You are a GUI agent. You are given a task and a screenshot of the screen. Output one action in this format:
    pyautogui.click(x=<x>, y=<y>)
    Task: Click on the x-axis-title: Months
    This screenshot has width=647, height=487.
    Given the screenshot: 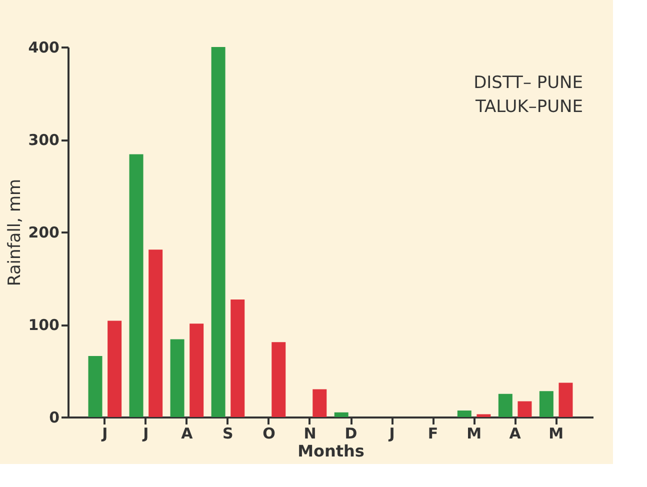 What is the action you would take?
    pyautogui.click(x=331, y=451)
    